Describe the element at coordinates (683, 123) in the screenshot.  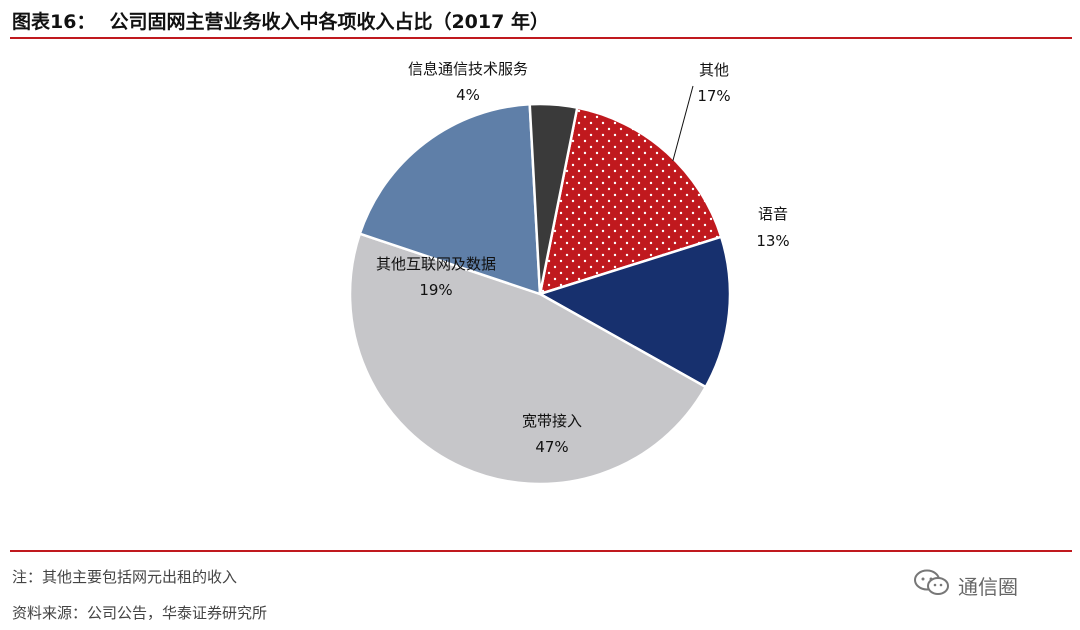
I see `leader-line` at that location.